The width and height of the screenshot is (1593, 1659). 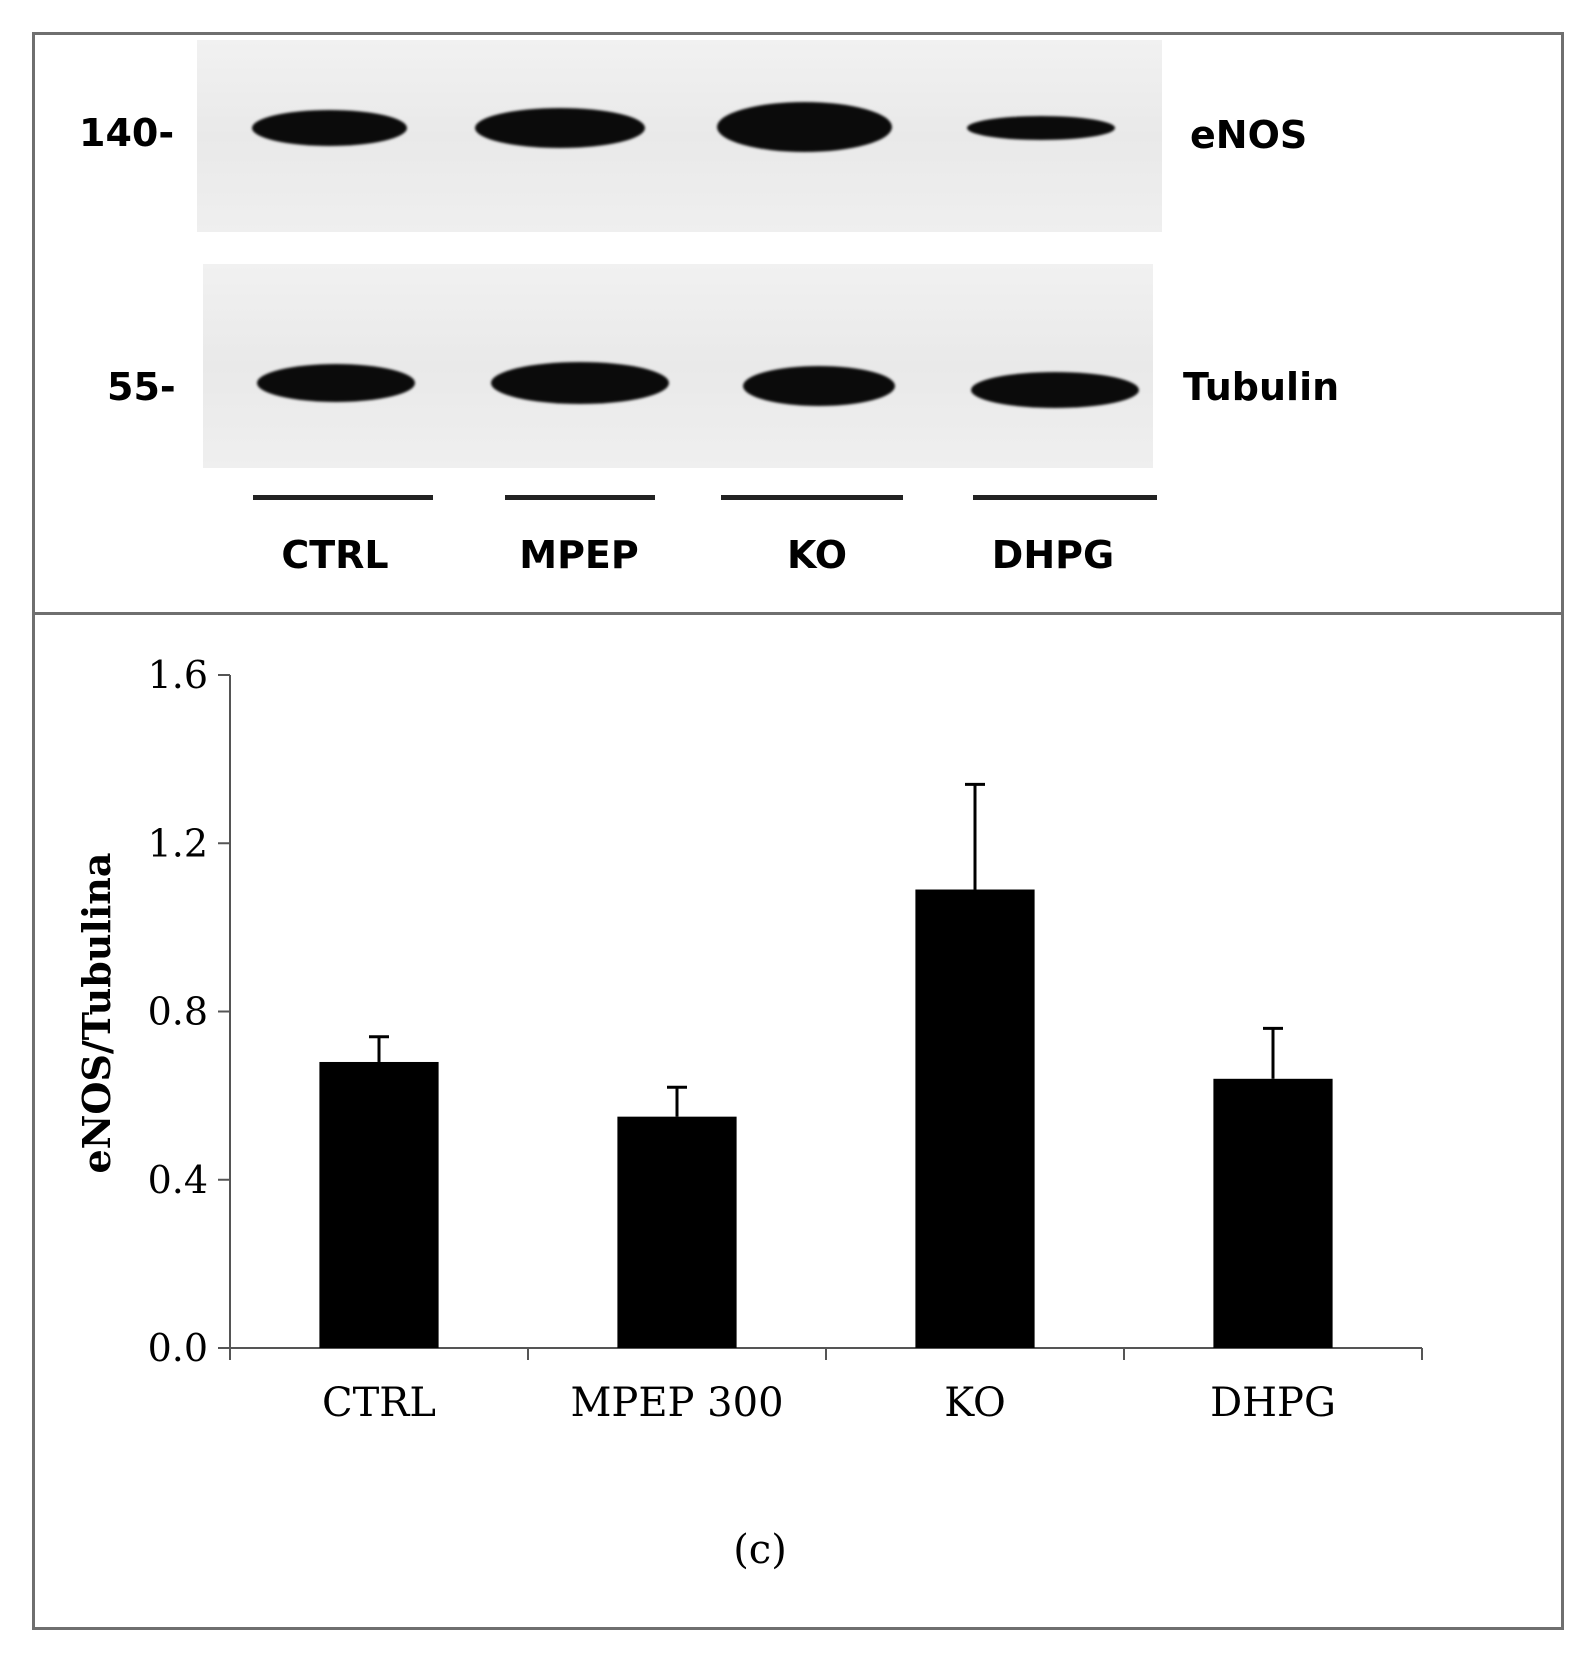 What do you see at coordinates (826, 1386) in the screenshot?
I see `x-axis: CTRL MPEP 300 KO DHPG` at bounding box center [826, 1386].